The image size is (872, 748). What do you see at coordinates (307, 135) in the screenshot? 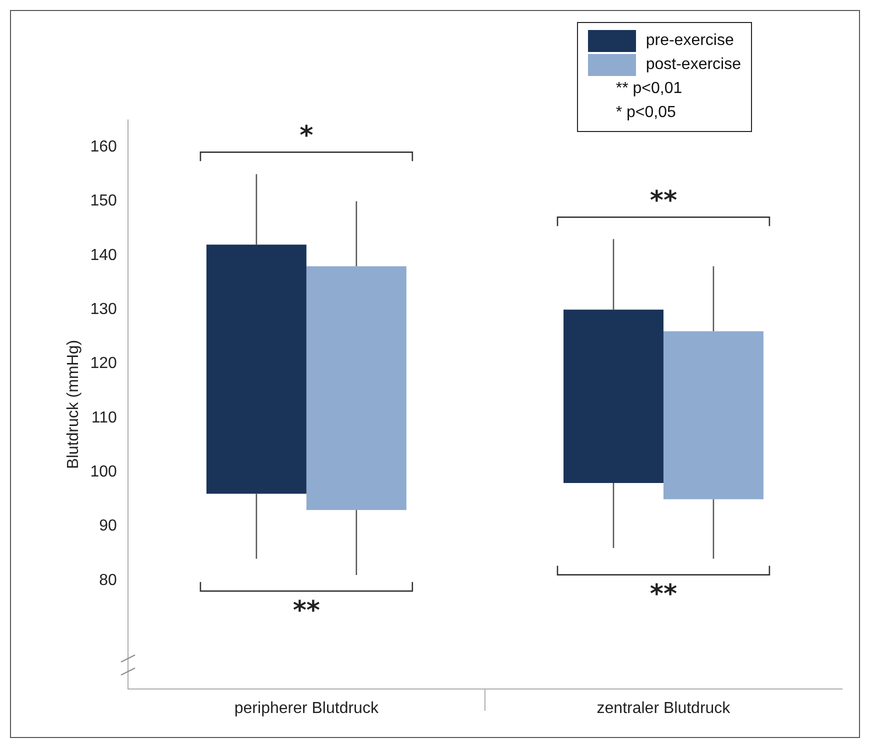
I see `annotation: *` at bounding box center [307, 135].